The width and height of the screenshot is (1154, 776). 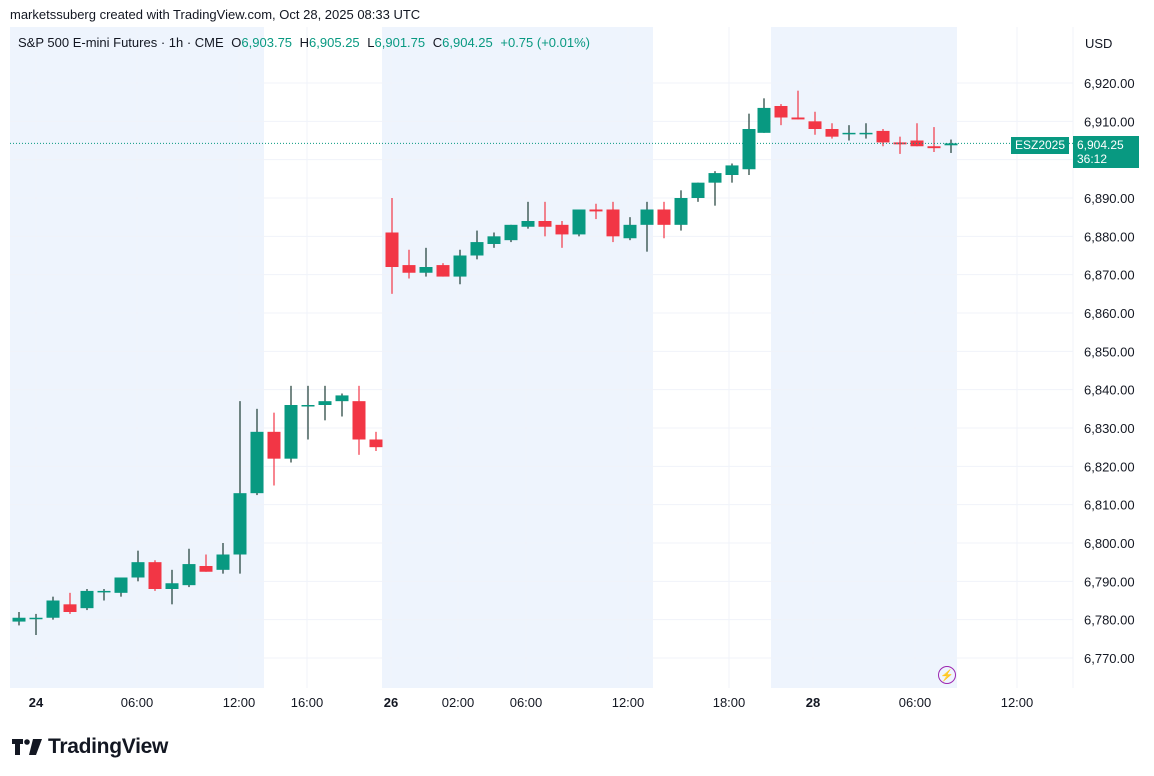 I want to click on price-tick-label: 6,780.00, so click(x=1109, y=620).